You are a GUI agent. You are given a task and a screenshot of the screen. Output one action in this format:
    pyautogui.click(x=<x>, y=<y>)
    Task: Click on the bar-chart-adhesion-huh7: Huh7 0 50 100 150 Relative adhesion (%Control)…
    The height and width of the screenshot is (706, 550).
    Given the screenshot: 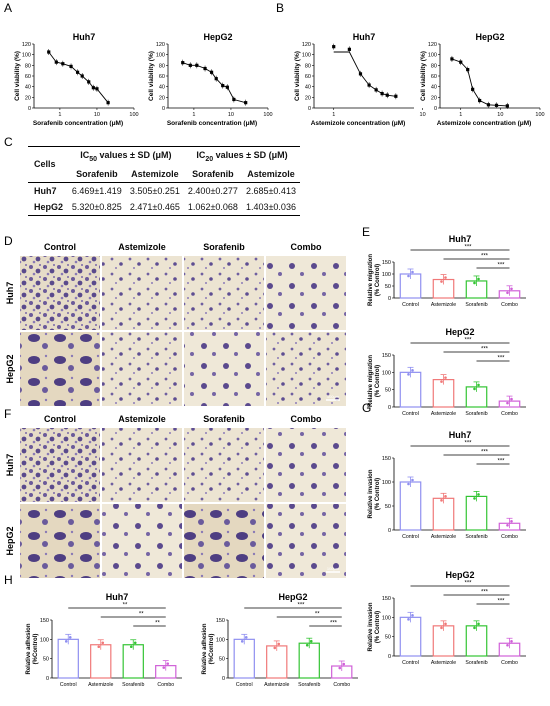 What is the action you would take?
    pyautogui.click(x=104, y=640)
    